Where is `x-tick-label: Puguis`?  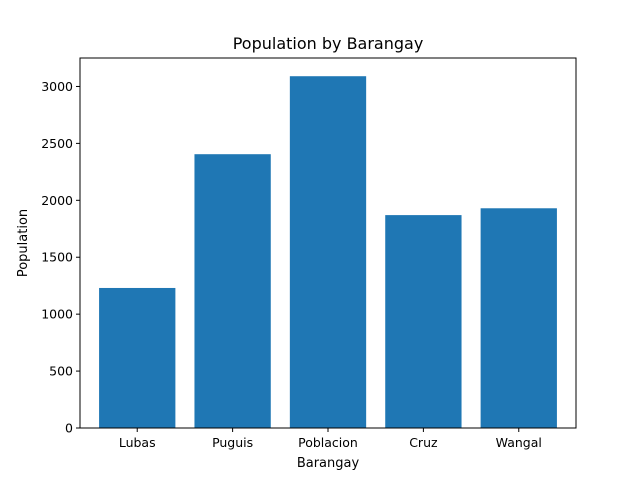 x-tick-label: Puguis is located at coordinates (232, 442).